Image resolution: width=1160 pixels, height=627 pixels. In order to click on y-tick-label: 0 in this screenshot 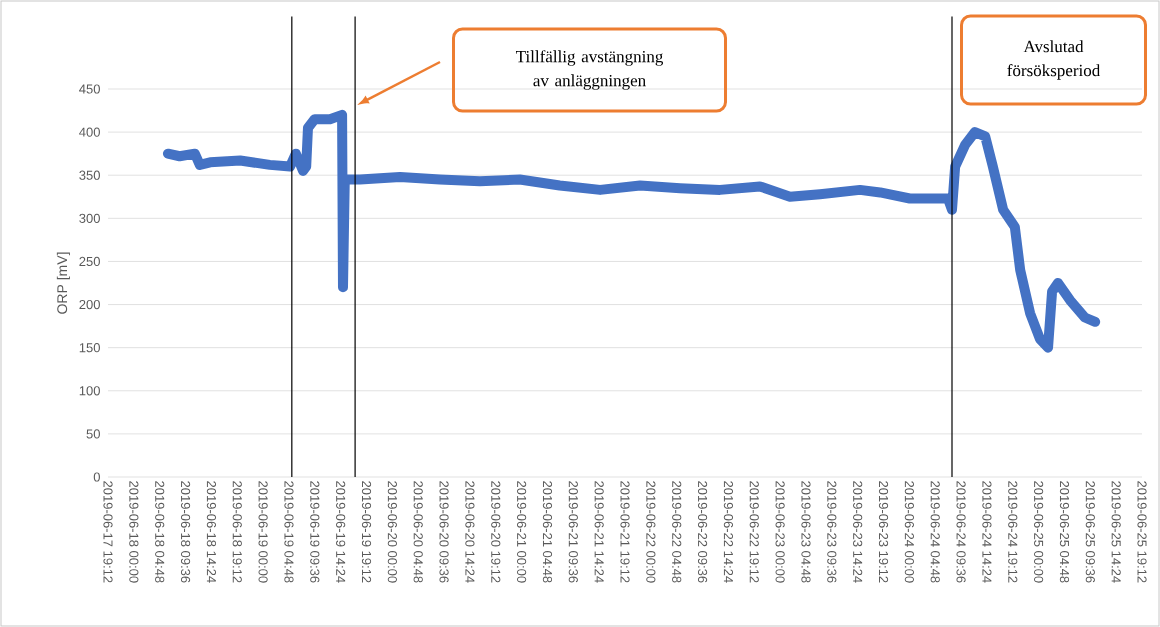, I will do `click(96, 477)`.